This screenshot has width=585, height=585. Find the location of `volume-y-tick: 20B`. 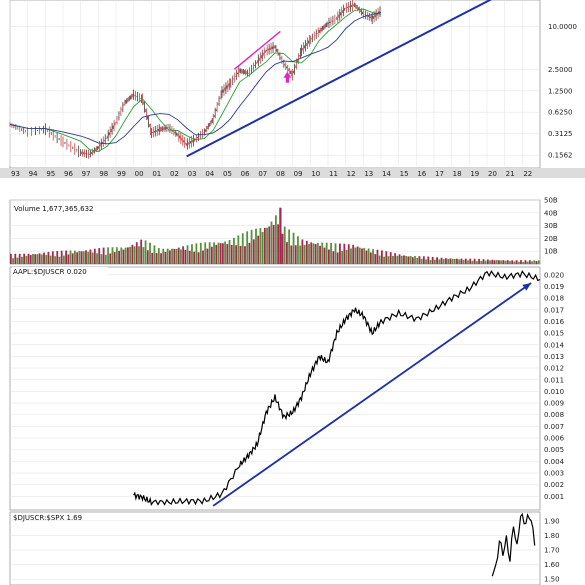

volume-y-tick: 20B is located at coordinates (551, 239).